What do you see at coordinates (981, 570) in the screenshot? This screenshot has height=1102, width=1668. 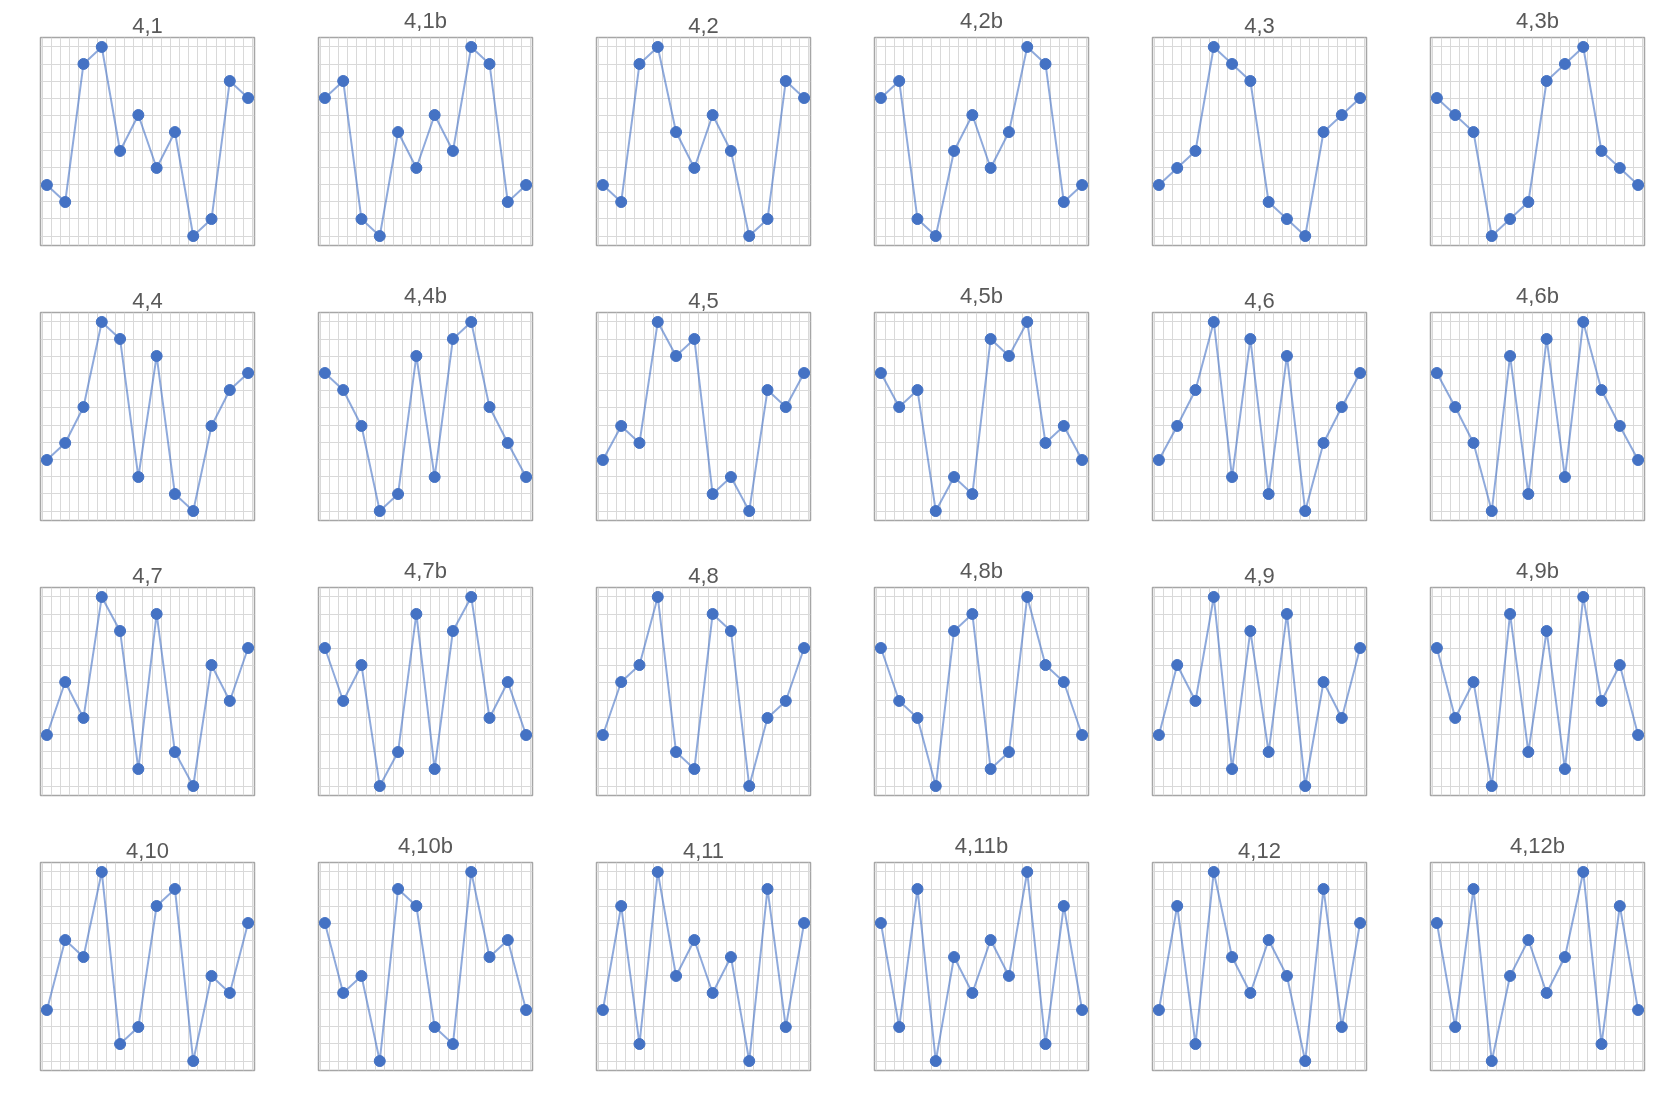 I see `chart-title: 4,8b` at bounding box center [981, 570].